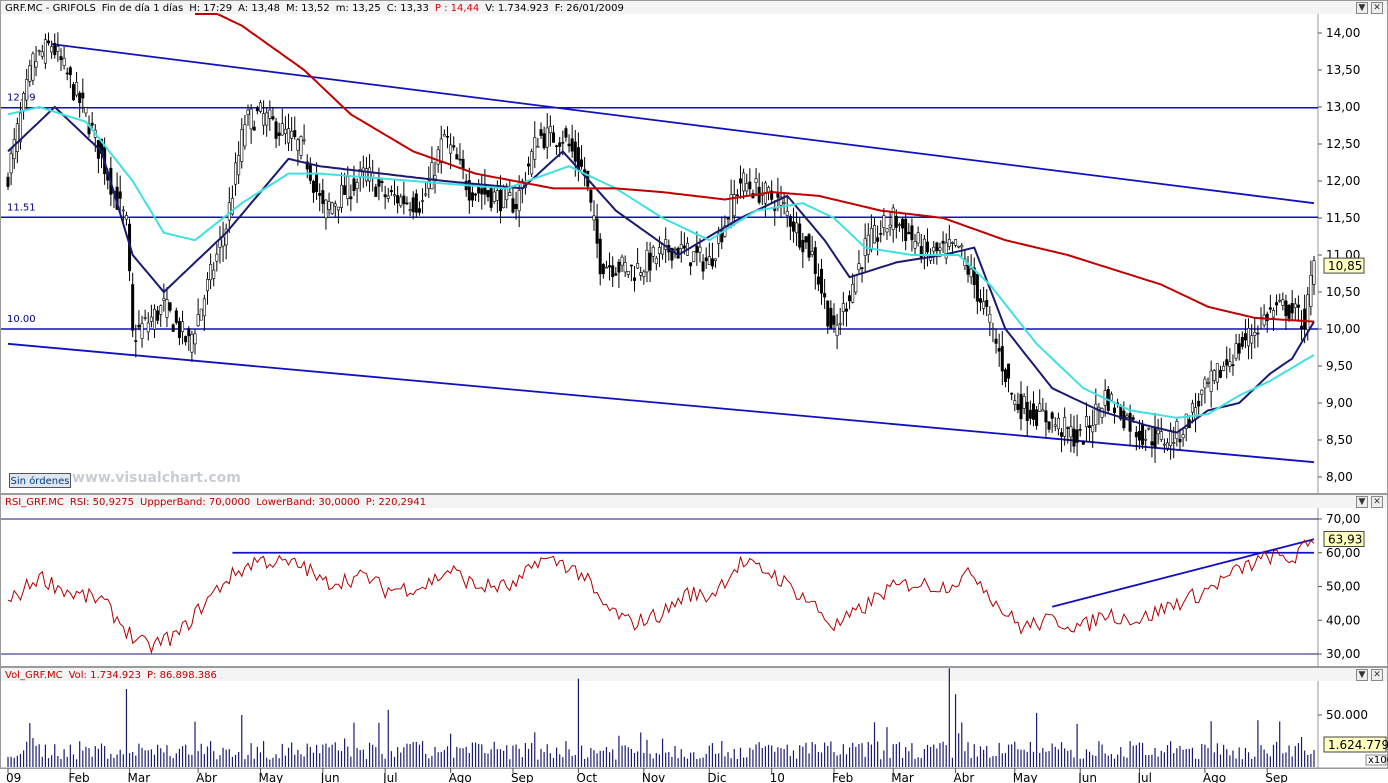 Image resolution: width=1388 pixels, height=783 pixels. Describe the element at coordinates (40, 480) in the screenshot. I see `orders-button: Sin órdenes` at that location.